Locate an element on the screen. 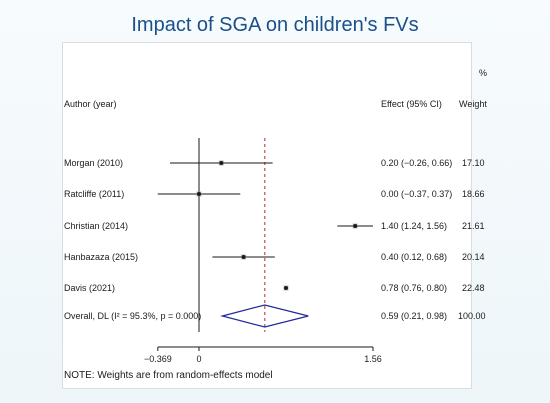  study-effect-text: 0.78 (0.76, 0.80) is located at coordinates (414, 288).